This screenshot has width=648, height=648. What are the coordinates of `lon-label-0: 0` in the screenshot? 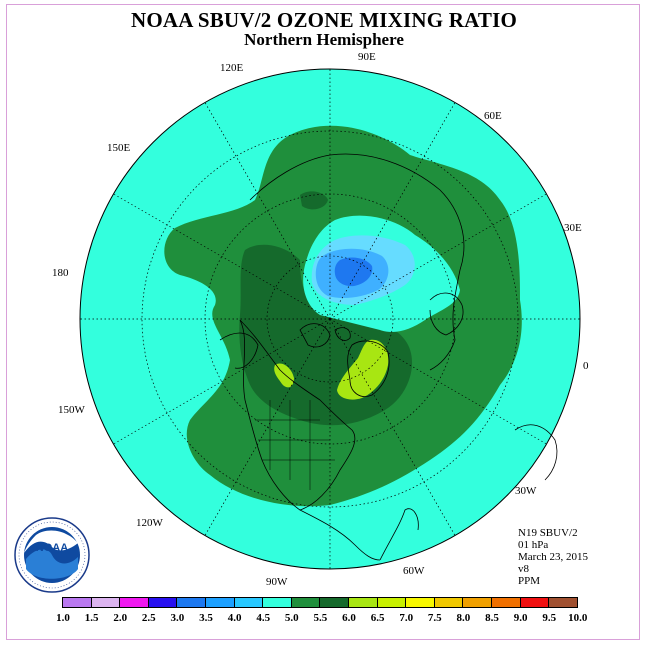 It's located at (586, 366).